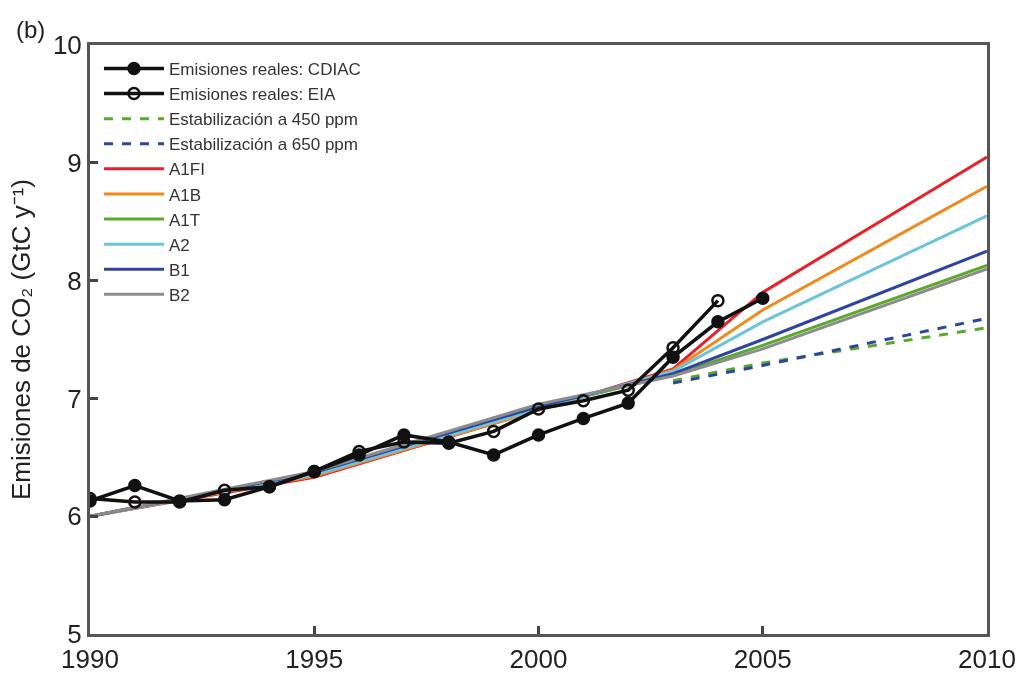  I want to click on y-tick-label: 8, so click(74, 280).